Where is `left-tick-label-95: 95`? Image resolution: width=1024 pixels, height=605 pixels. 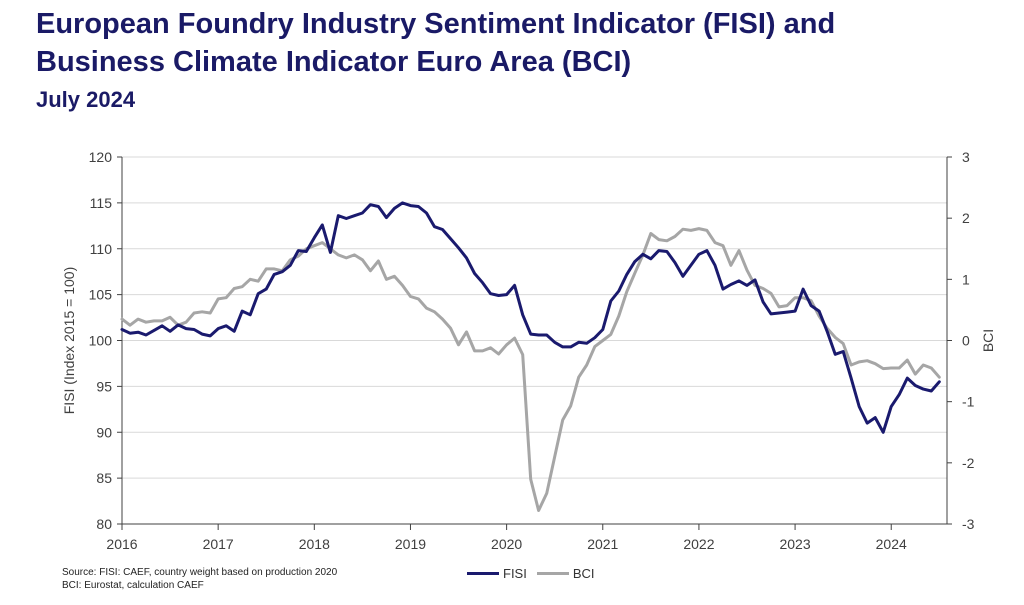
left-tick-label-95: 95 is located at coordinates (104, 386).